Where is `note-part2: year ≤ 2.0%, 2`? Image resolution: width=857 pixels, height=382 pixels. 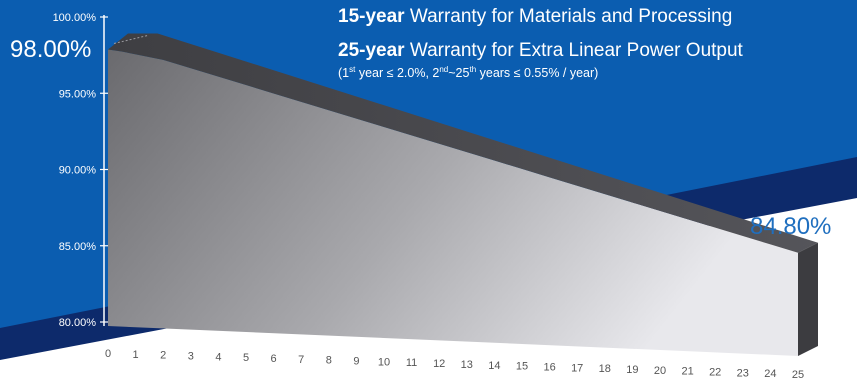 note-part2: year ≤ 2.0%, 2 is located at coordinates (397, 73).